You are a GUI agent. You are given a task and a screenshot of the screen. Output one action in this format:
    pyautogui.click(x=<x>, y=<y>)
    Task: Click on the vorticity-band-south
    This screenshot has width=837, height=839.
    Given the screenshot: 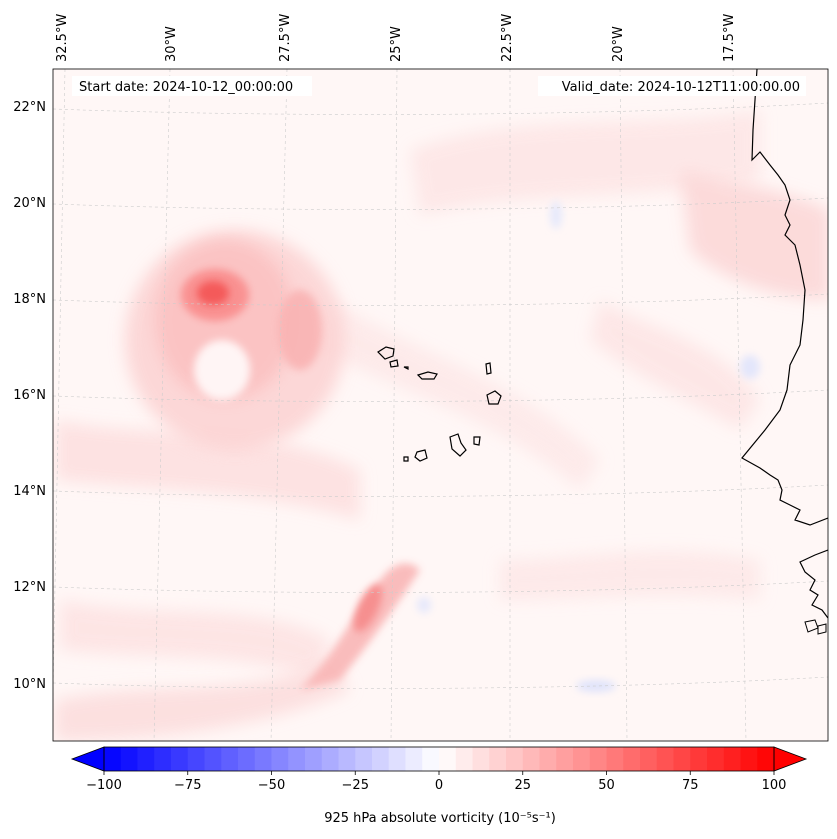 What is the action you would take?
    pyautogui.click(x=195, y=640)
    